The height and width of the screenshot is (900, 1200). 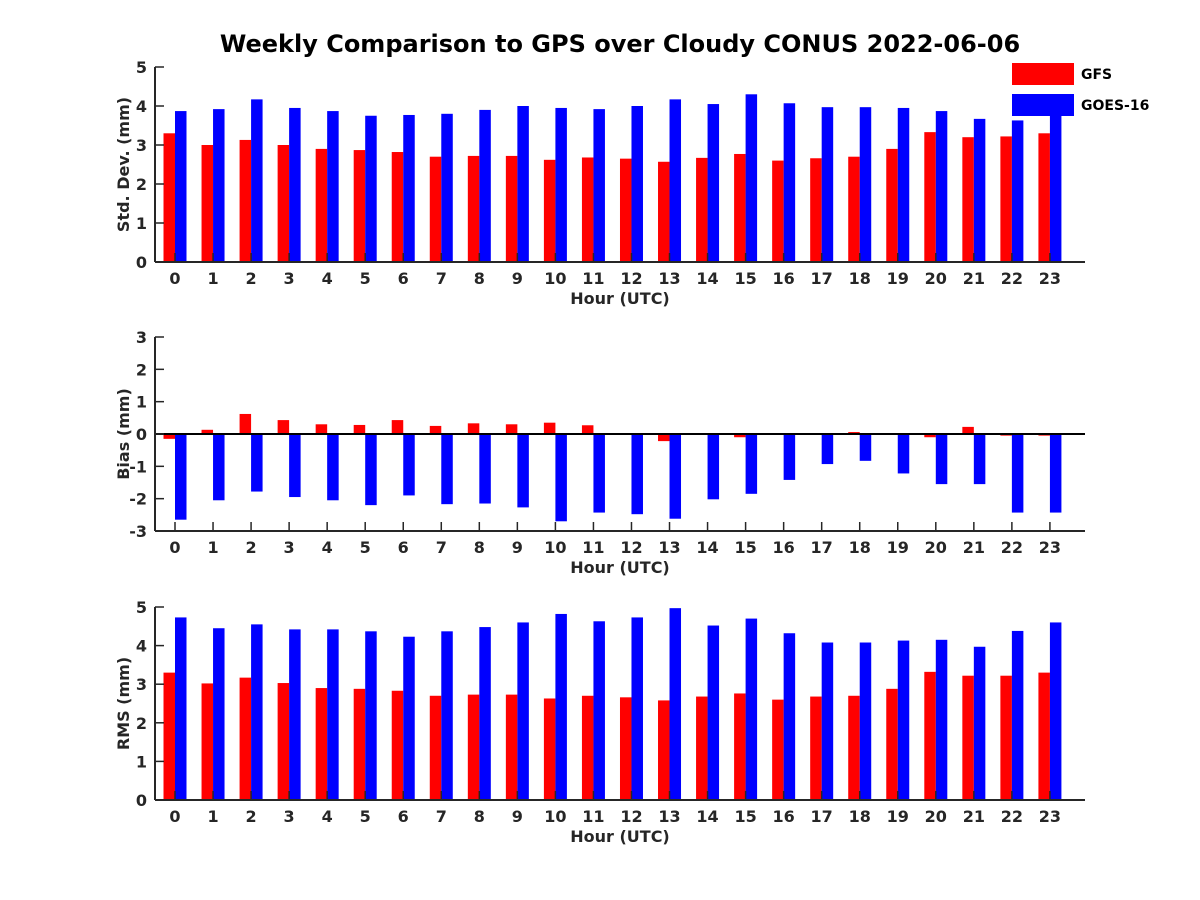 I want to click on x-tick-label: 17, so click(x=822, y=816).